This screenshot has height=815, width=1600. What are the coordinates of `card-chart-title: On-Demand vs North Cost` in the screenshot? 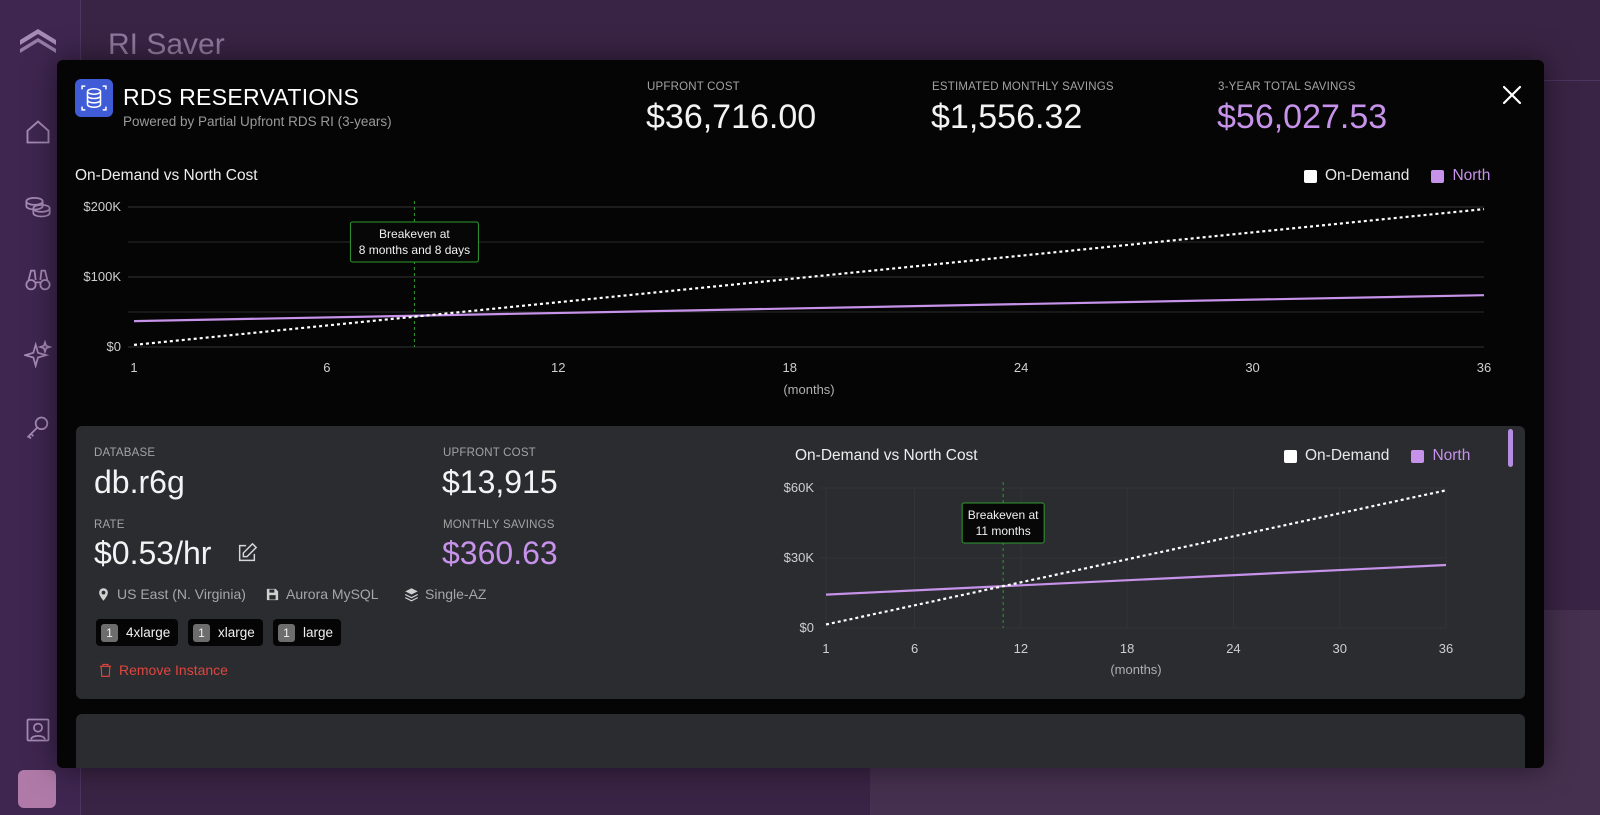 It's located at (886, 455).